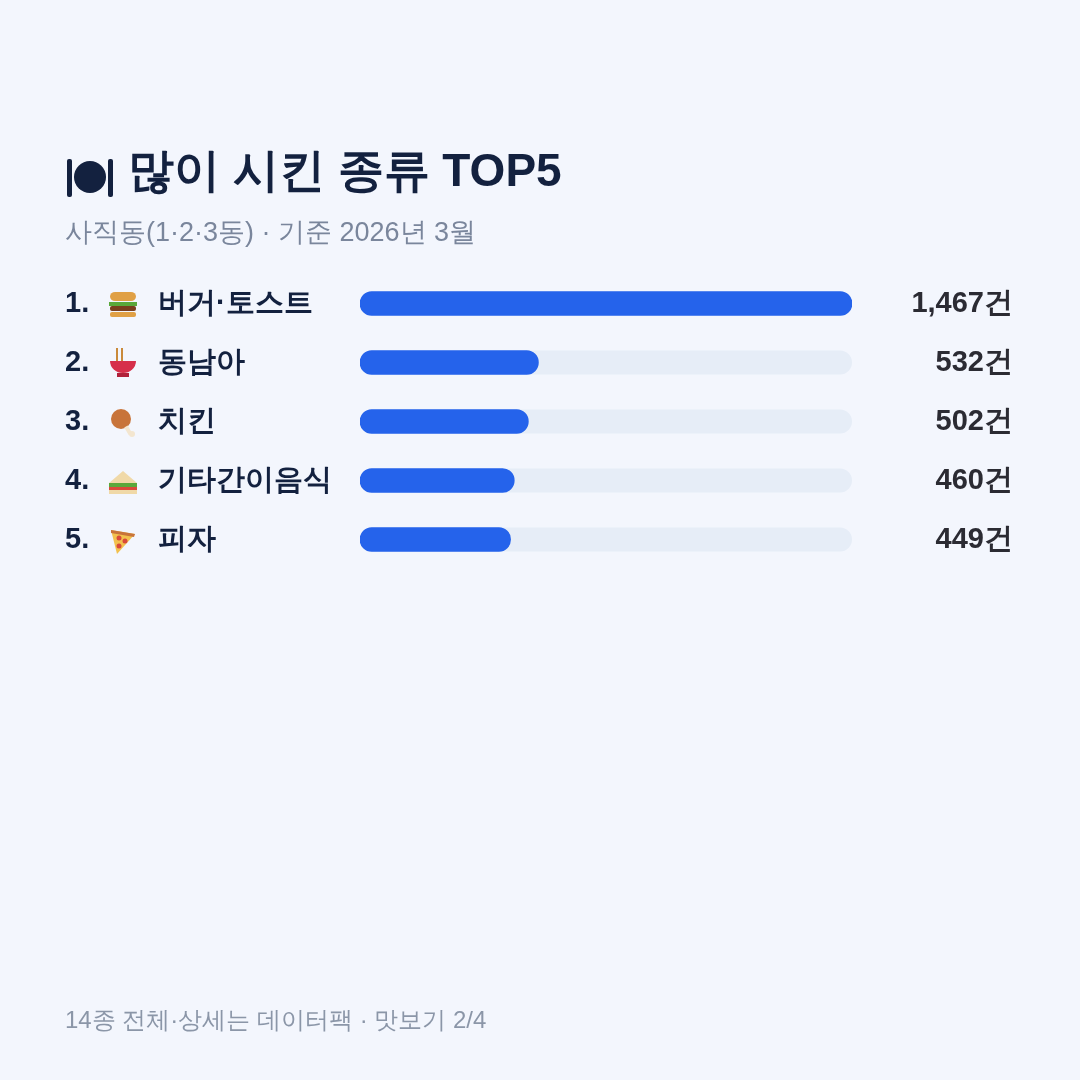 This screenshot has height=1080, width=1080. What do you see at coordinates (198, 478) in the screenshot?
I see `category-label: 4. 기타간이음식` at bounding box center [198, 478].